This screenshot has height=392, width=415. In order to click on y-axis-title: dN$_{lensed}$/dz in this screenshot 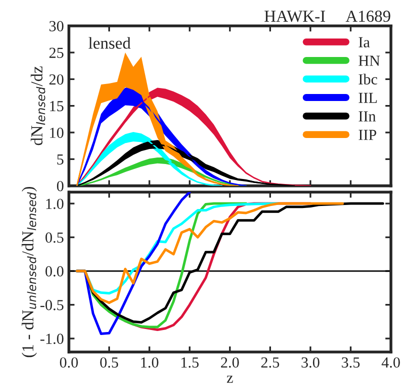, I will do `click(38, 106)`.